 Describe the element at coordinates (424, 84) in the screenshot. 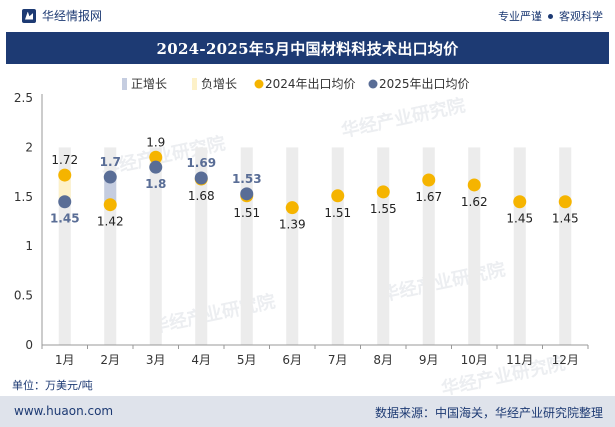

I see `legend-label: 2025年出口均价` at that location.